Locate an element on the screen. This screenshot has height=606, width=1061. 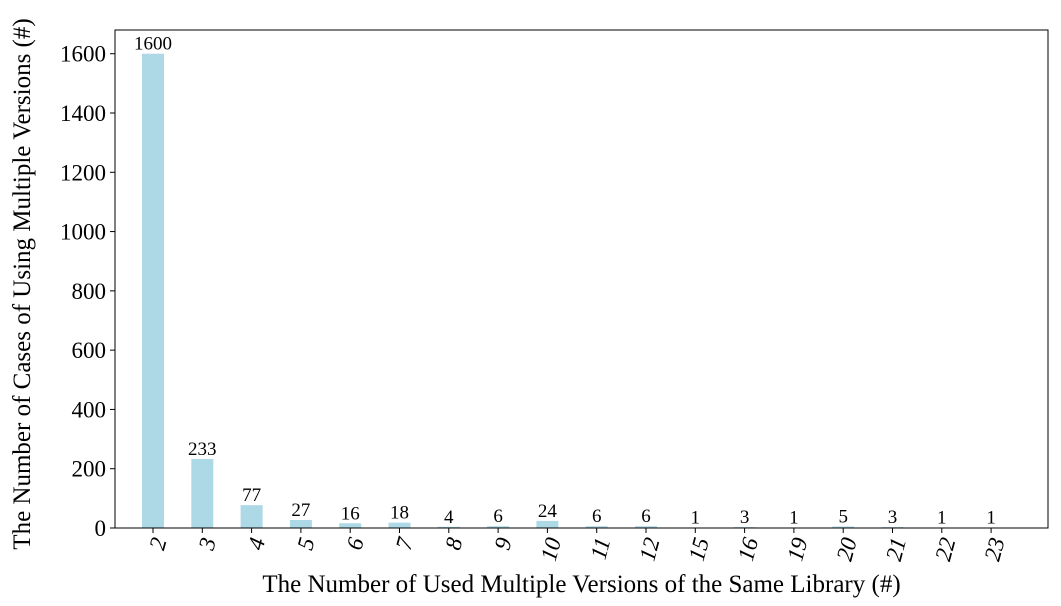
data-label-21: 3 is located at coordinates (893, 517).